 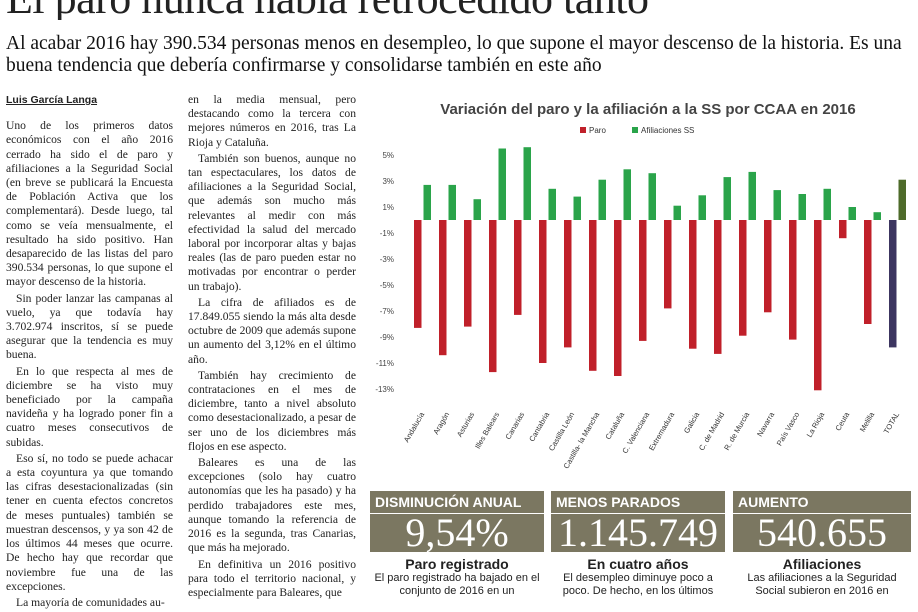 I want to click on x-tick-label: Melilla, so click(x=867, y=422).